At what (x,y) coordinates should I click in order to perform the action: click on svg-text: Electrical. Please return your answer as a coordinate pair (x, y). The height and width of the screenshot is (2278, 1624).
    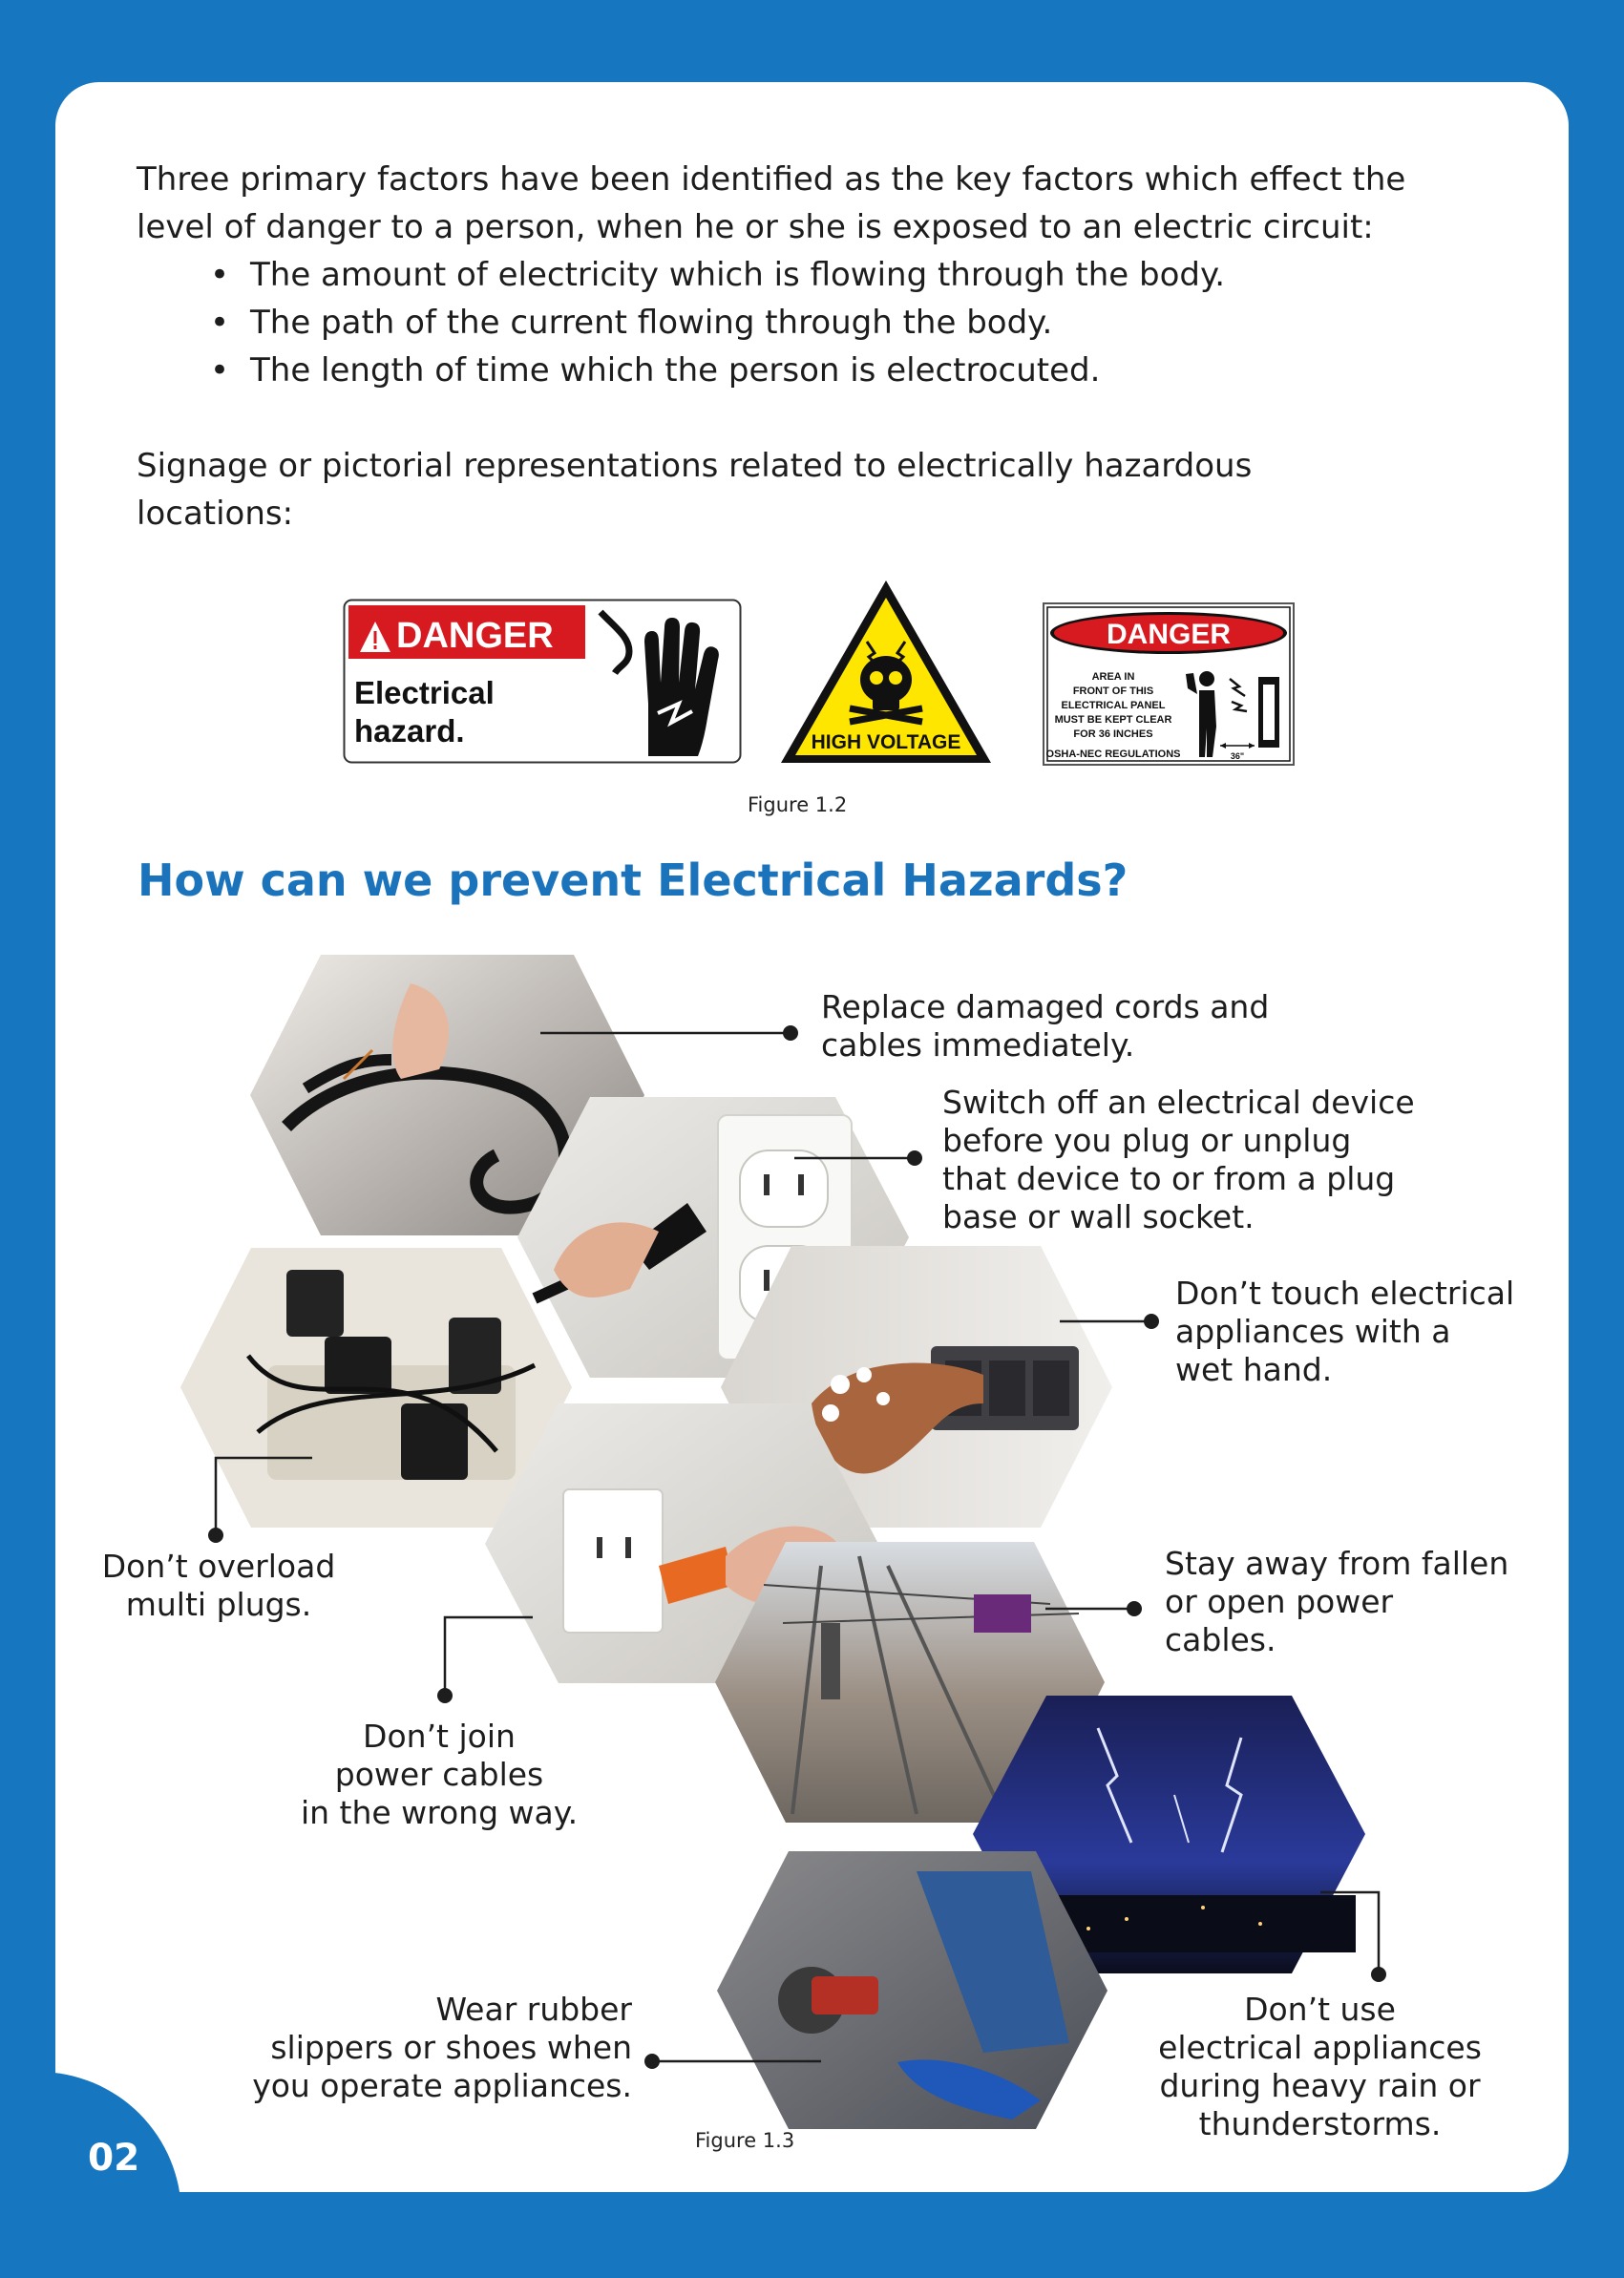
    Looking at the image, I should click on (424, 692).